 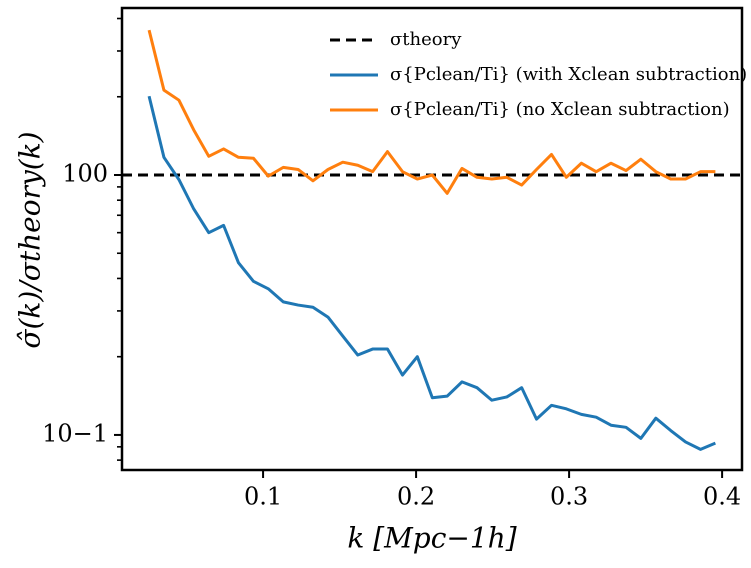 I want to click on x-axis-label: k [Mpc−1h], so click(x=431, y=538).